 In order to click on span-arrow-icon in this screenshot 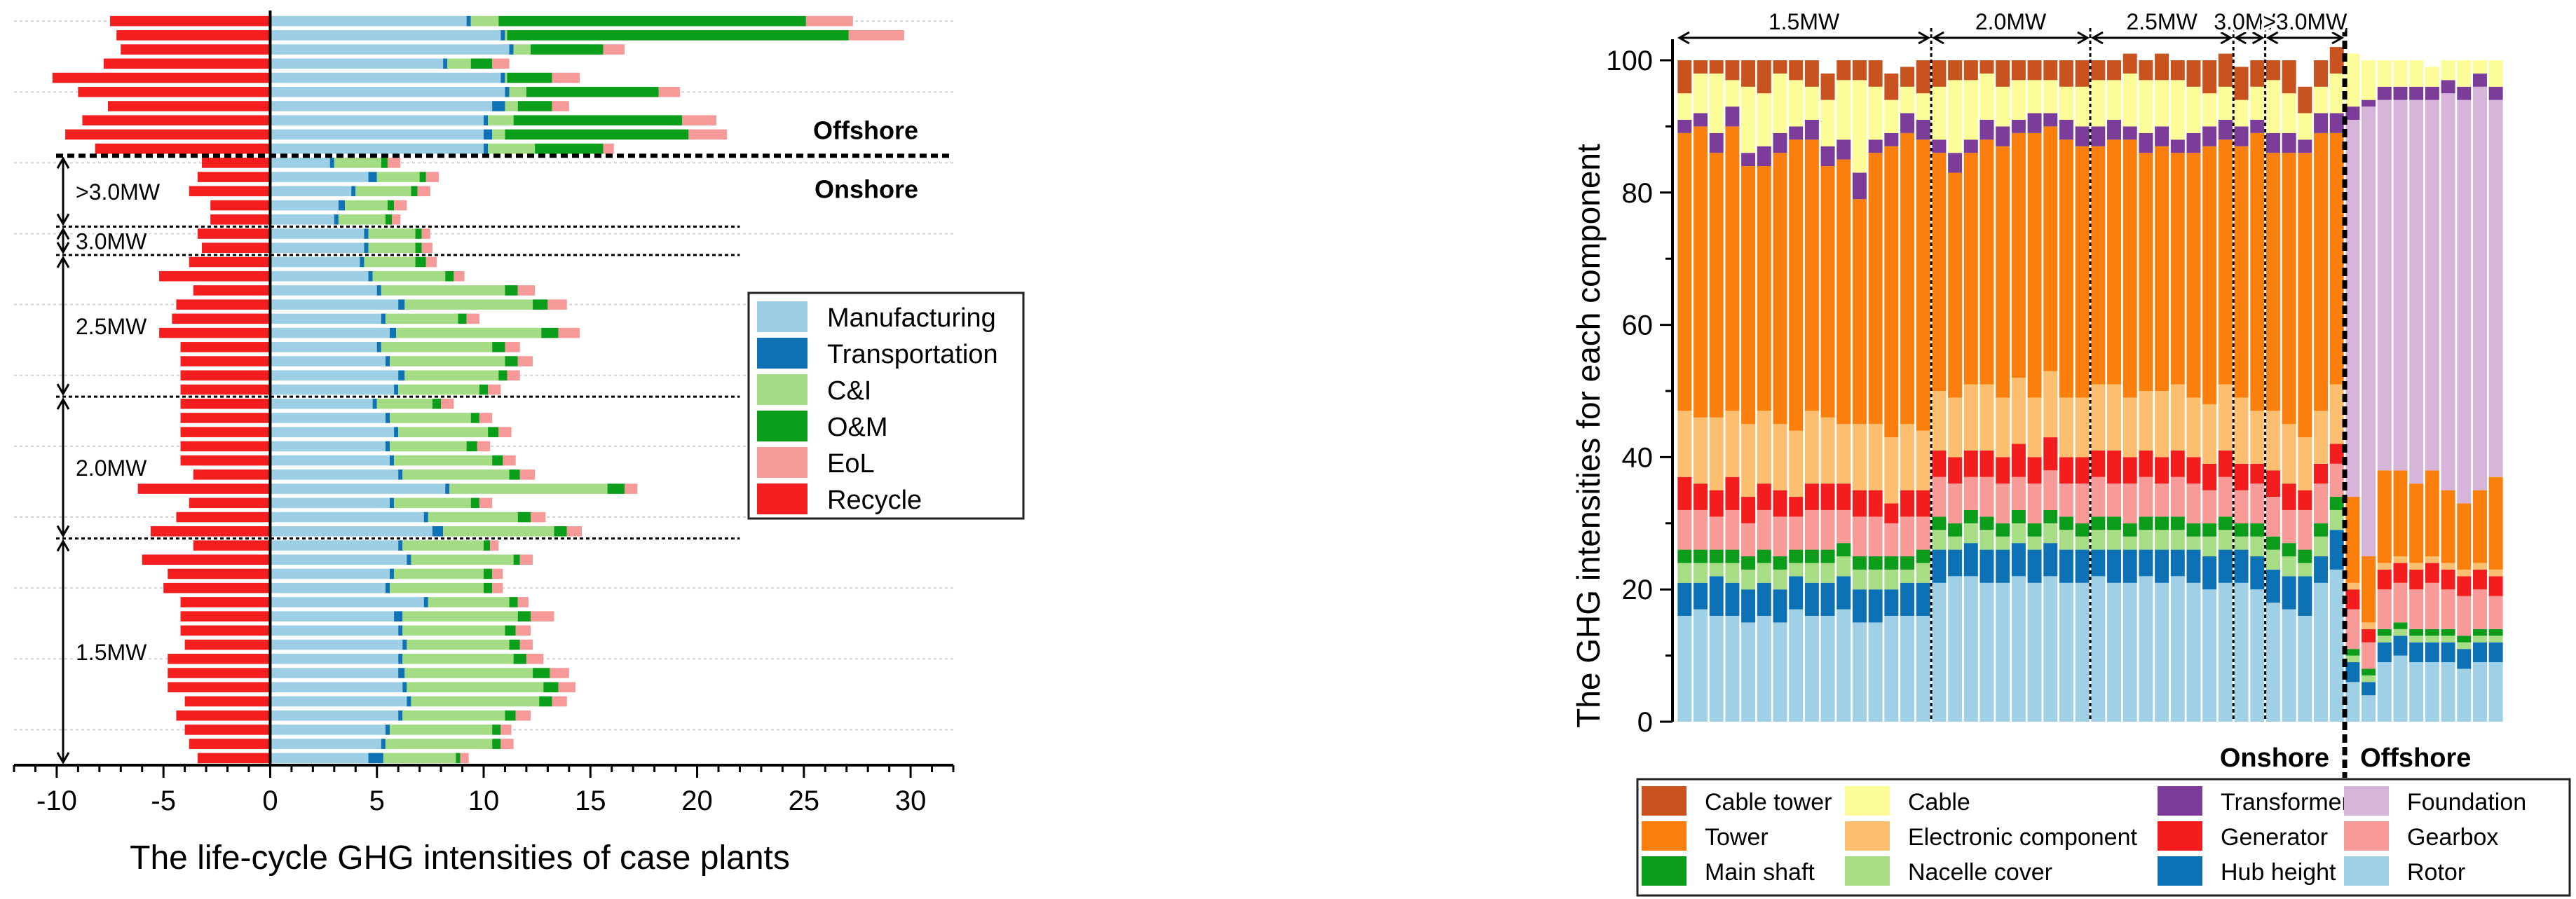, I will do `click(2097, 38)`.